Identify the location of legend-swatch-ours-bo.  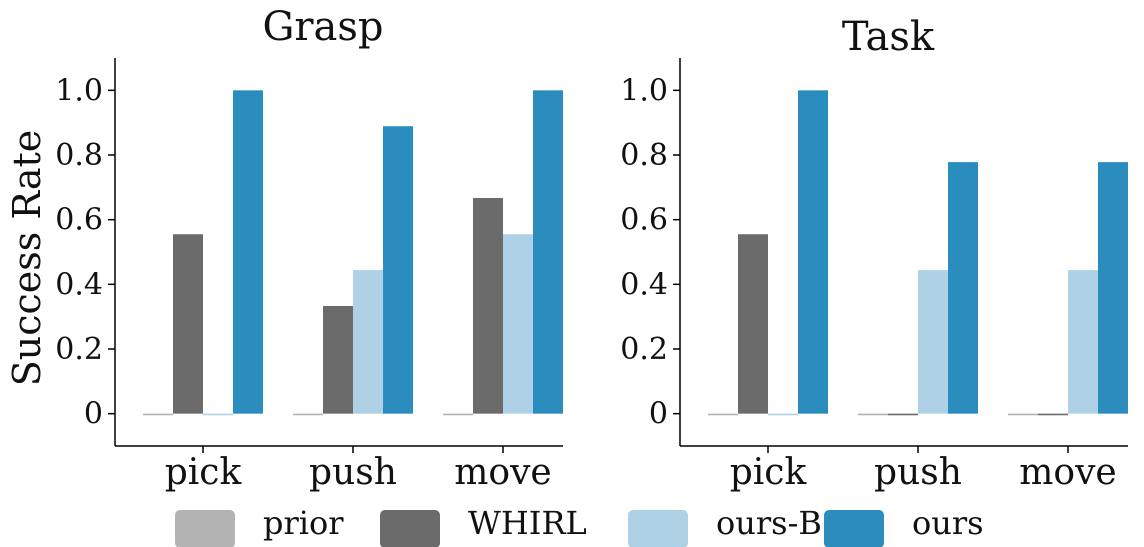
(658, 528).